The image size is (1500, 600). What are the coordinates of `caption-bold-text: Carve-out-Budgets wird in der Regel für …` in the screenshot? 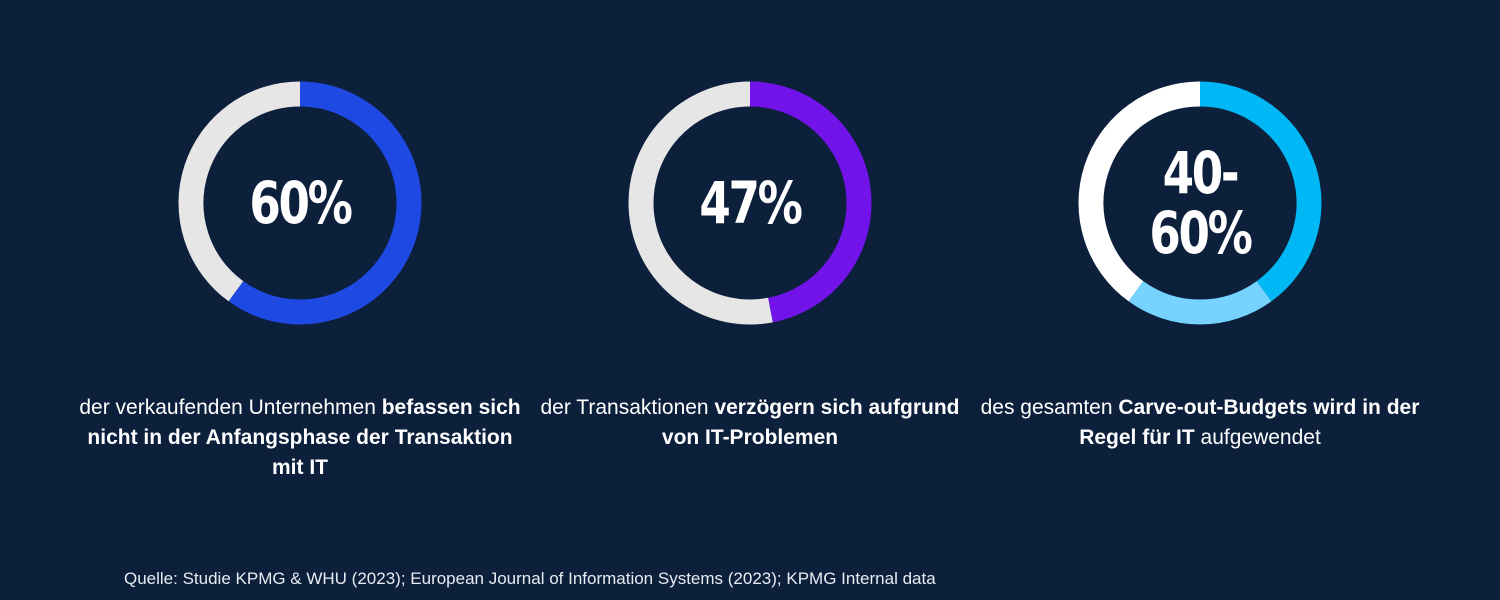 It's located at (1249, 422).